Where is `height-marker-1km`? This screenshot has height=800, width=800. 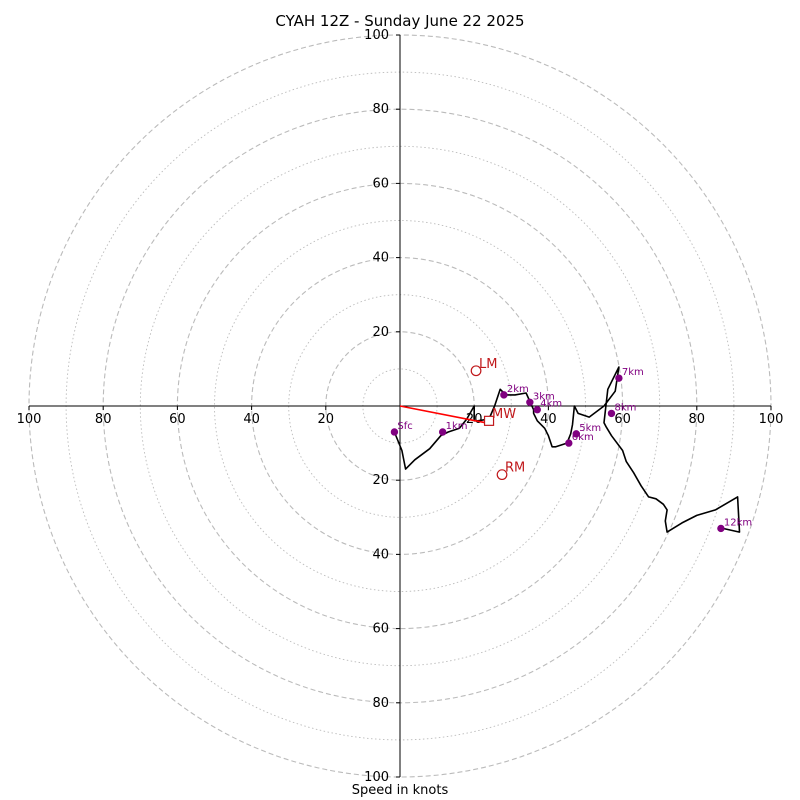
height-marker-1km is located at coordinates (442, 432).